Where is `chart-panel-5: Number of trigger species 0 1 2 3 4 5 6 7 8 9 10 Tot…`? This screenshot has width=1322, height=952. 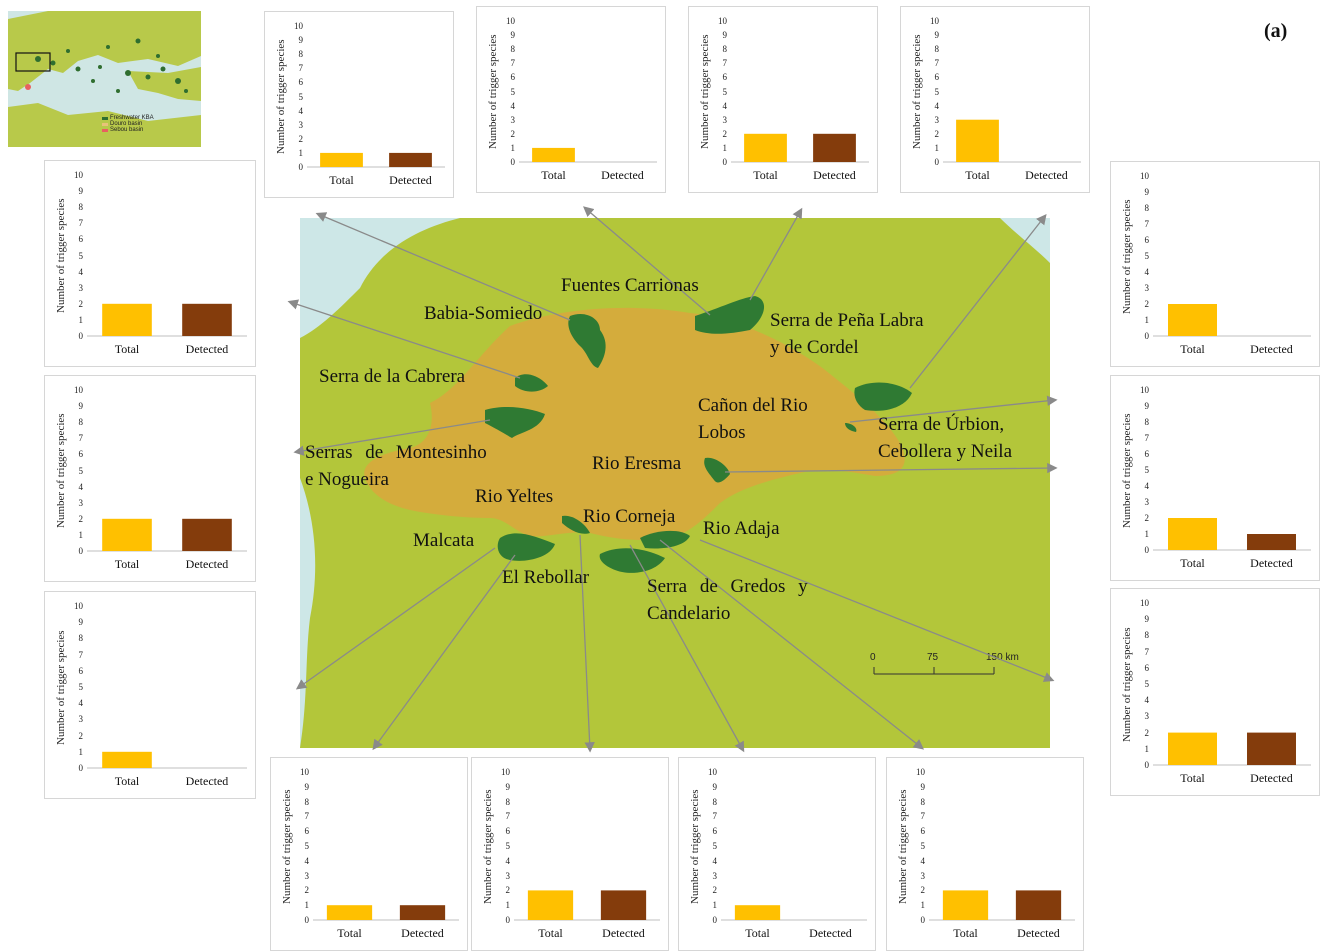 chart-panel-5: Number of trigger species 0 1 2 3 4 5 6 7 8 9 10 Tot… is located at coordinates (150, 263).